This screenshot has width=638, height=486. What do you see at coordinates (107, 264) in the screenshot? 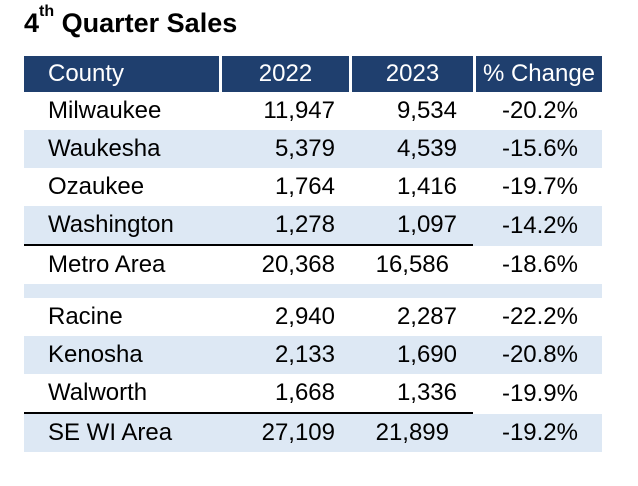
I see `county-cell: Metro Area` at bounding box center [107, 264].